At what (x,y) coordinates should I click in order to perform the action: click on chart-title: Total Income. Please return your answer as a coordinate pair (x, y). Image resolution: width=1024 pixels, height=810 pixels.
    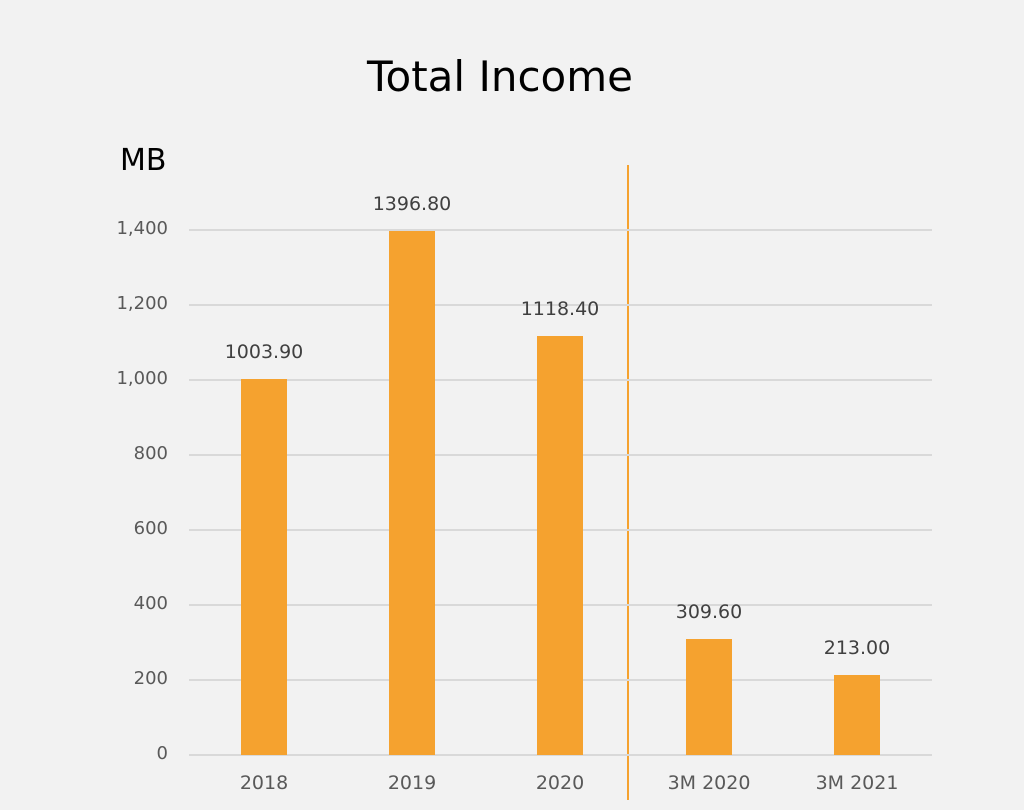
    Looking at the image, I should click on (500, 76).